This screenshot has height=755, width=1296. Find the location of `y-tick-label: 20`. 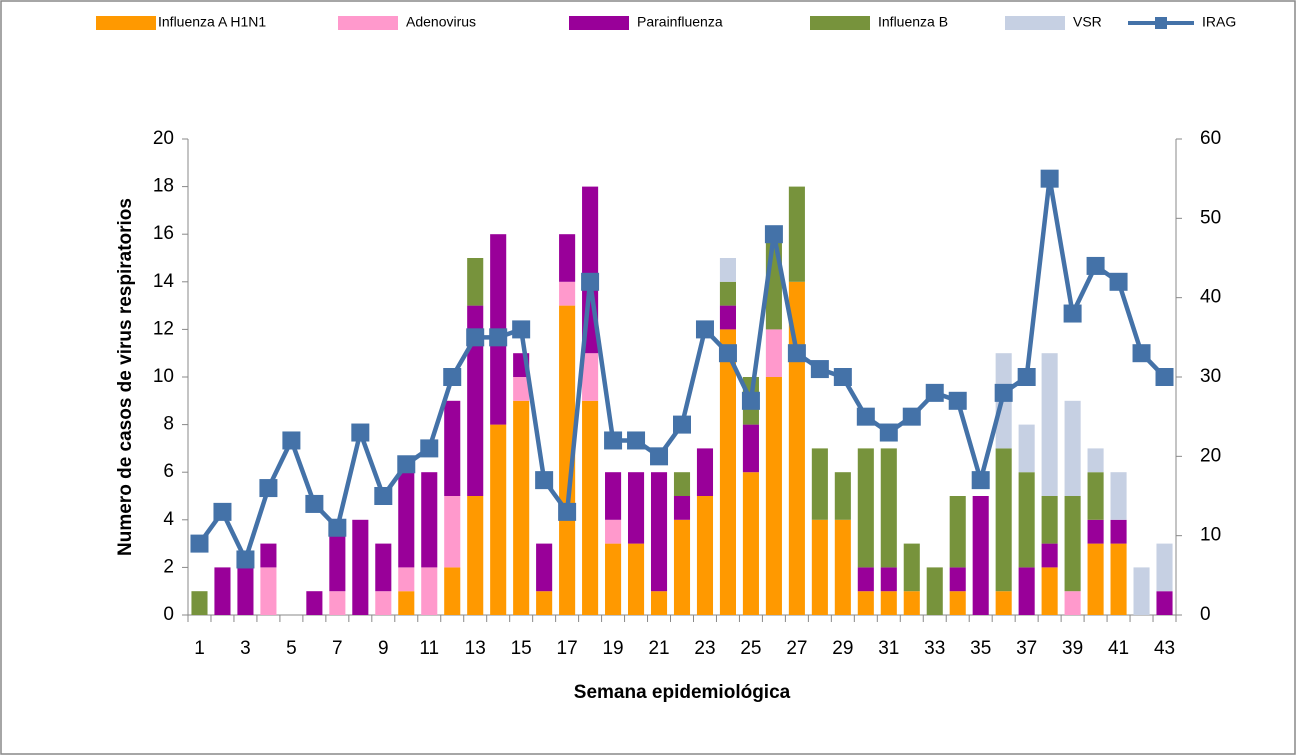

y-tick-label: 20 is located at coordinates (163, 138).